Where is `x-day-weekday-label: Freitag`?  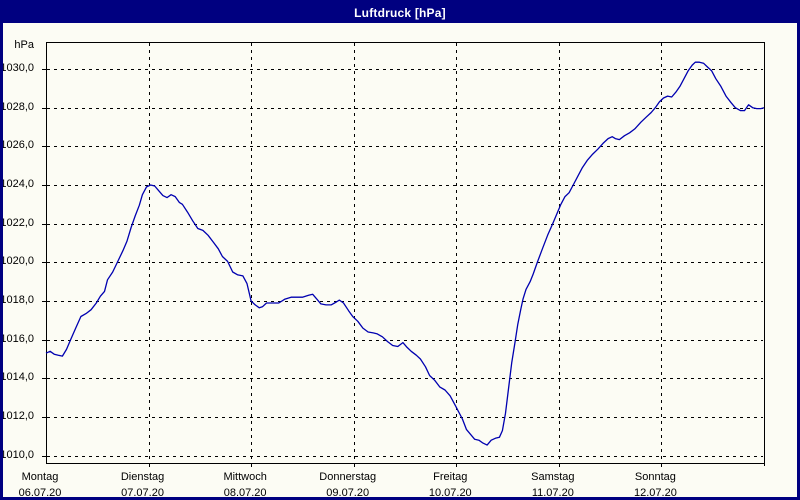 x-day-weekday-label: Freitag is located at coordinates (450, 477).